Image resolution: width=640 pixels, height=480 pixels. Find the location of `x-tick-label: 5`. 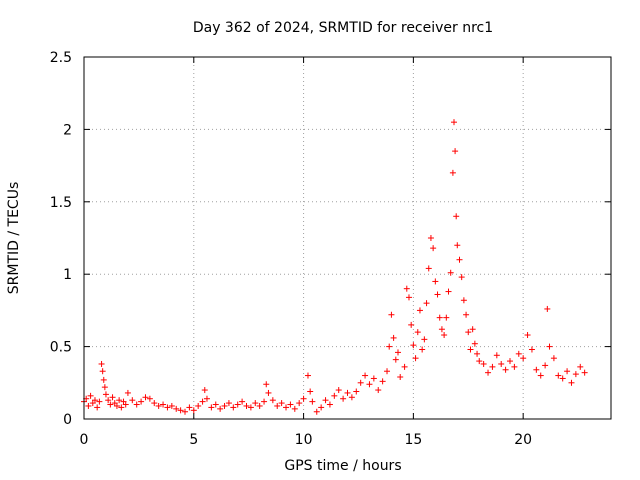

x-tick-label: 5 is located at coordinates (193, 440).